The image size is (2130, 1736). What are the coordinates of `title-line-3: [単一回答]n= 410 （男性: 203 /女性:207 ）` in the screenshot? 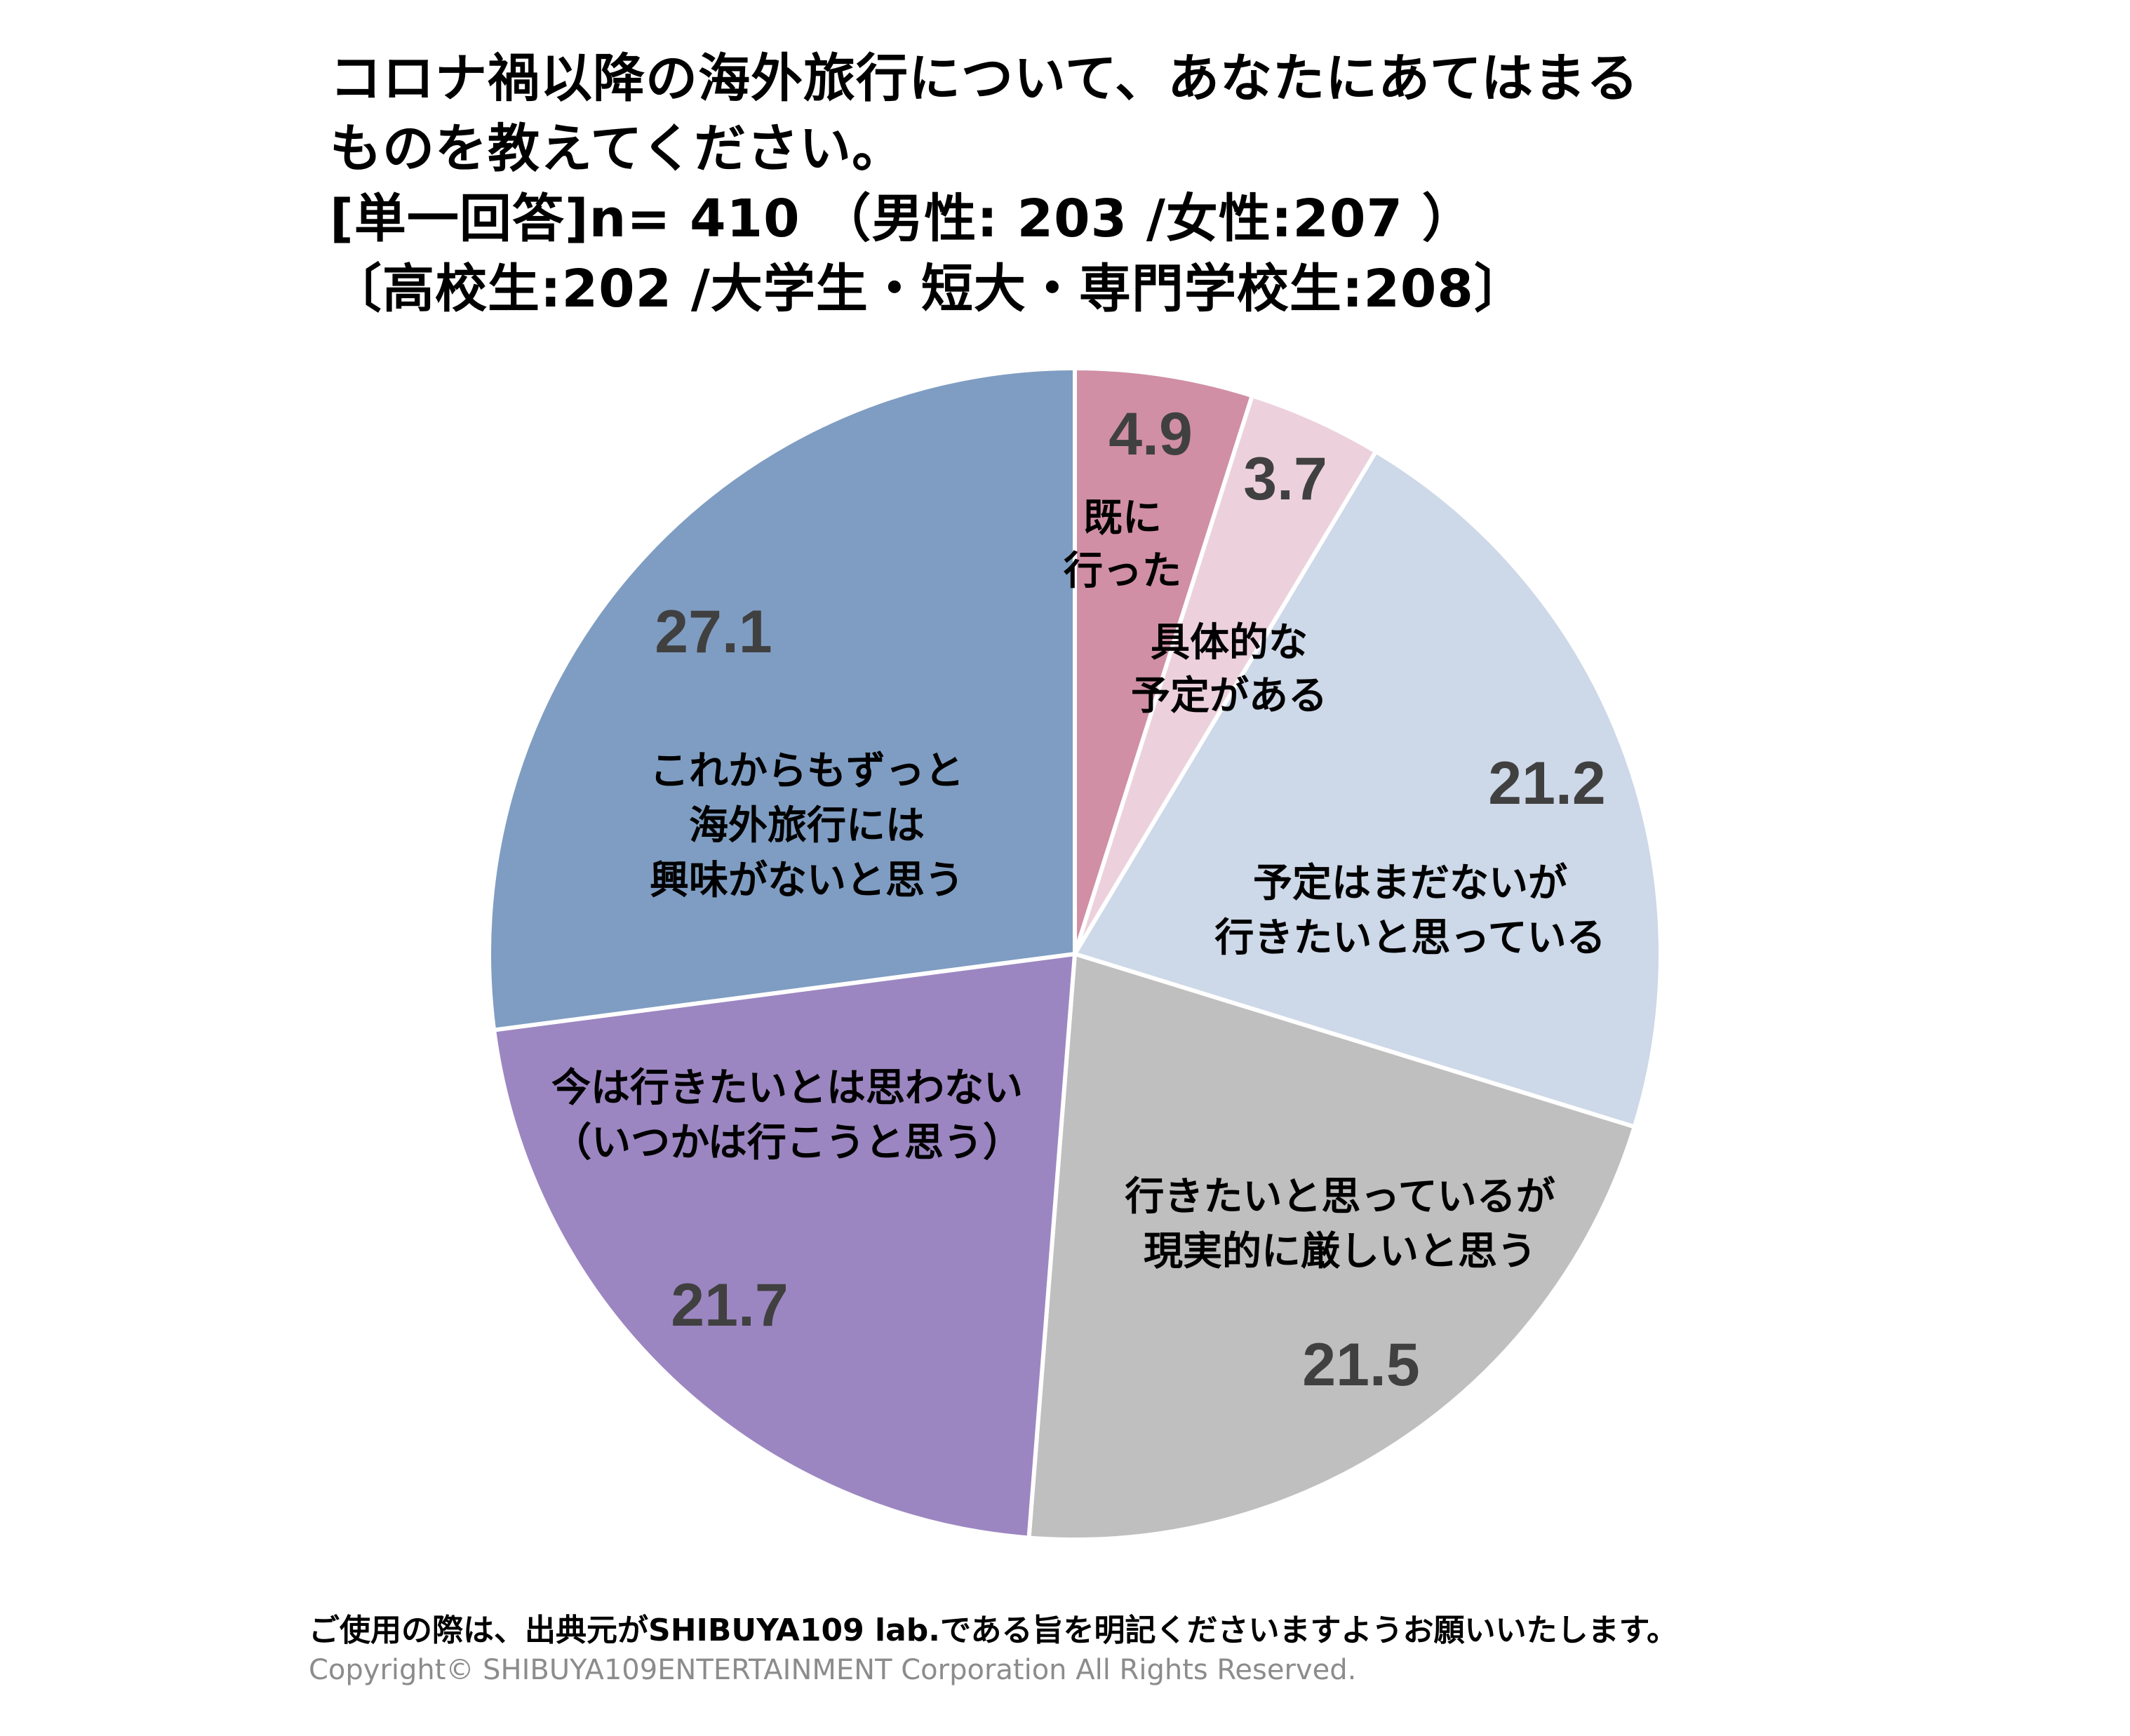 It's located at (902, 219).